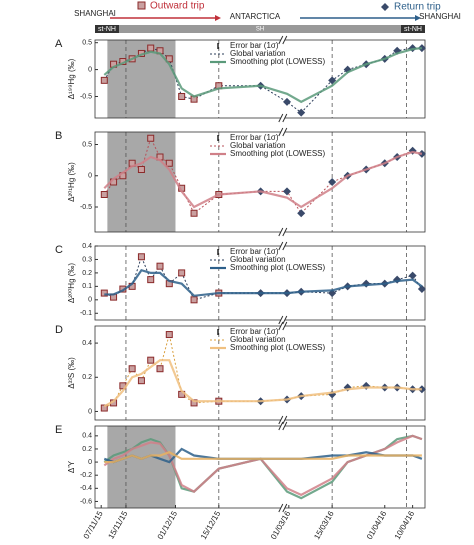 This screenshot has height=545, width=474. I want to click on x-tick-label: 01/04/16, so click(377, 525).